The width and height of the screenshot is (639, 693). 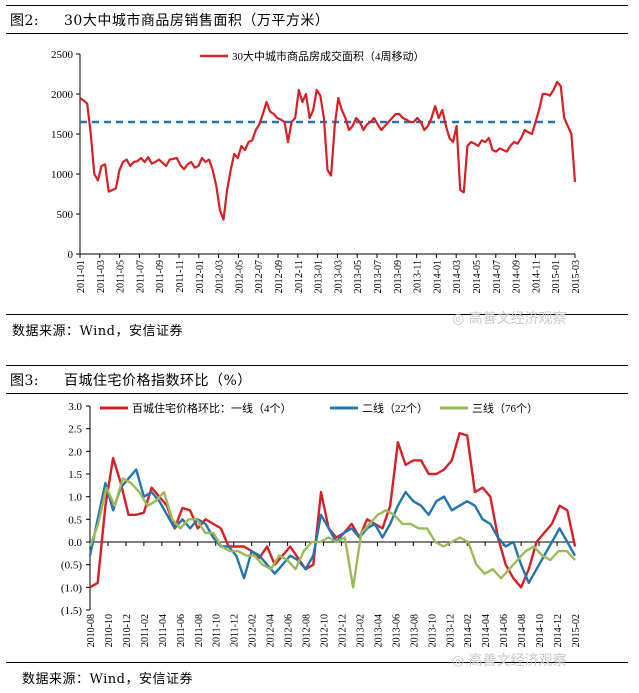 I want to click on x-tick-label: 2013-11, so click(x=418, y=276).